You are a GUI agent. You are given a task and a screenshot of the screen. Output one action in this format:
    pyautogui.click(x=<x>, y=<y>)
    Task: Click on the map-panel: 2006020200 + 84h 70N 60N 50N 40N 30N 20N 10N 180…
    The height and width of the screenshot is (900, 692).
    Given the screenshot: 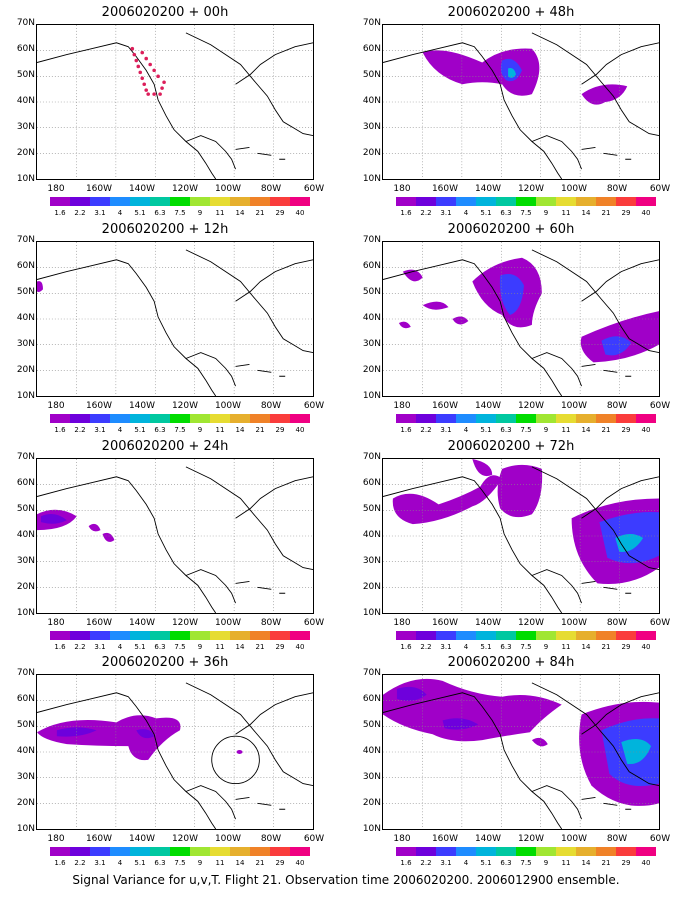 What is the action you would take?
    pyautogui.click(x=511, y=761)
    